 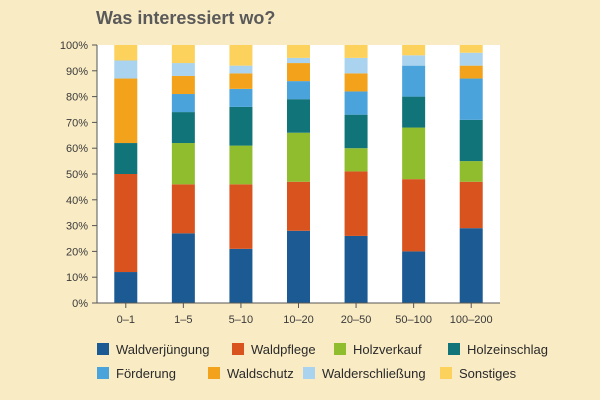 What do you see at coordinates (77, 201) in the screenshot?
I see `y-tick-label: 40%` at bounding box center [77, 201].